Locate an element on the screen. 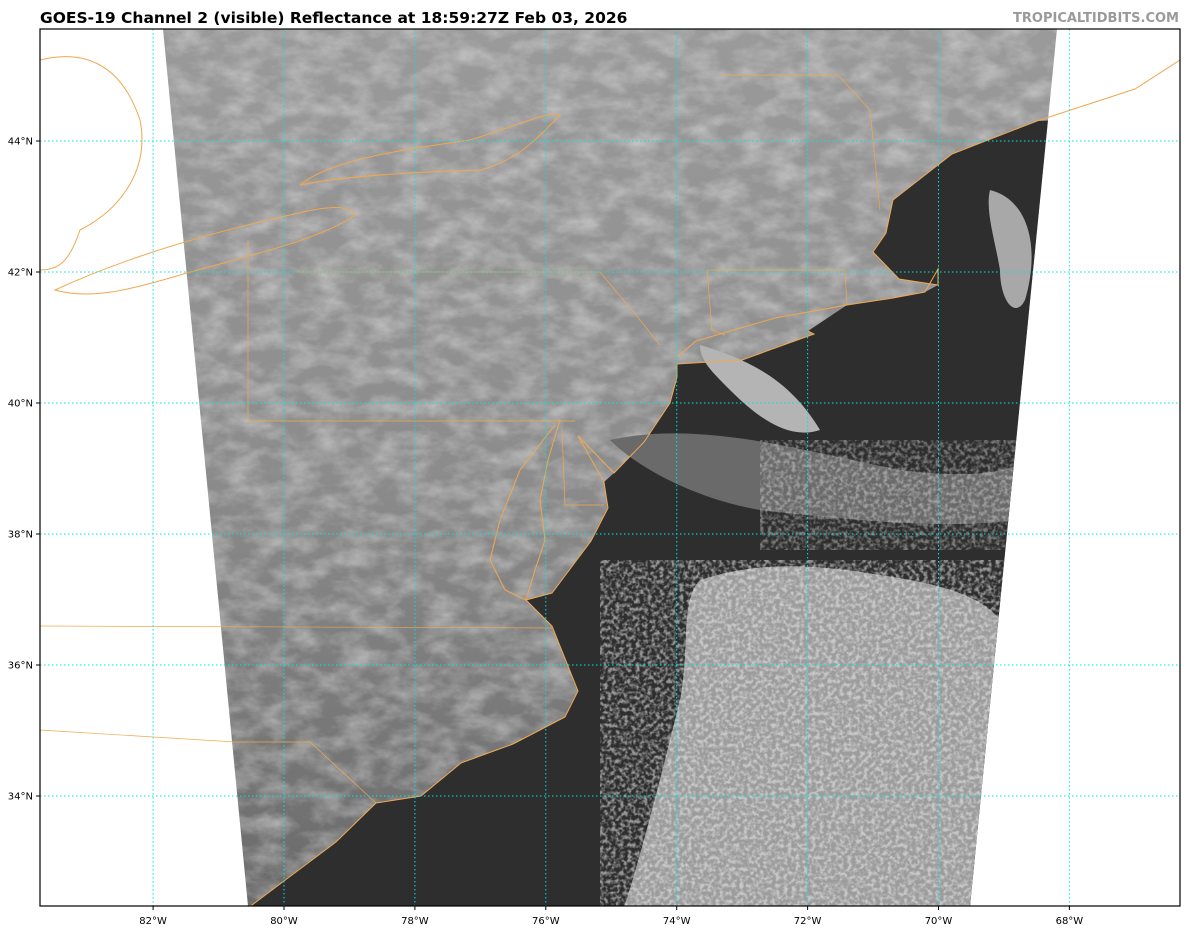  watermark: TROPICALTIDBITS.COM is located at coordinates (1096, 18).